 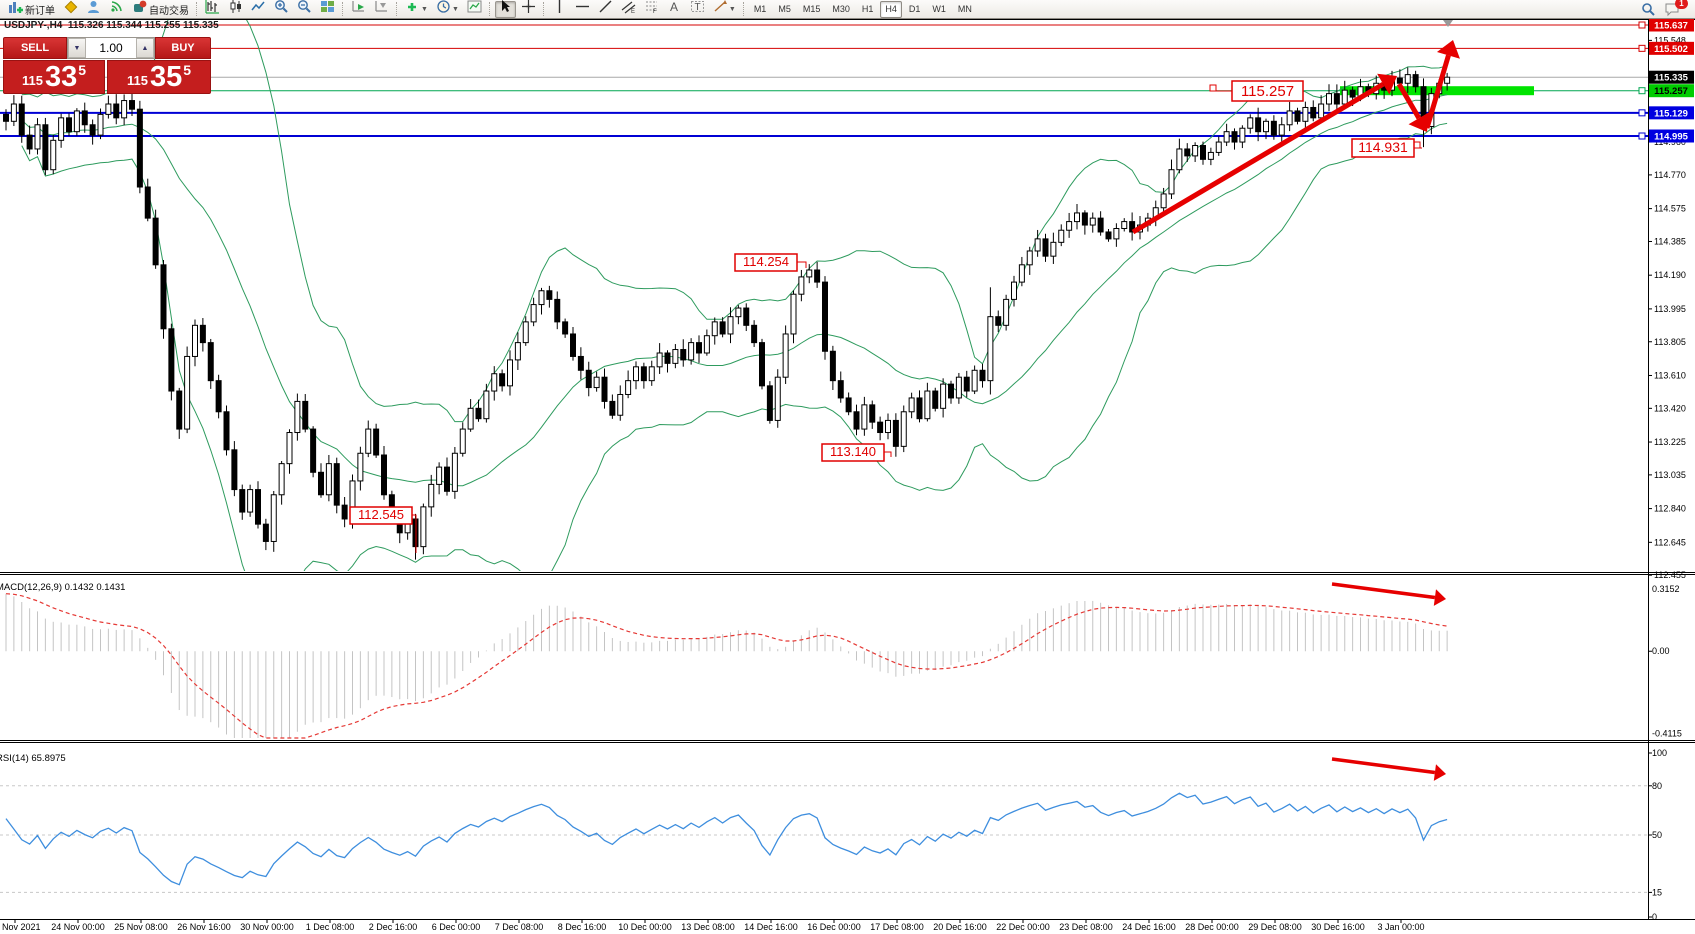 I want to click on channel-icon: E, so click(x=628, y=9).